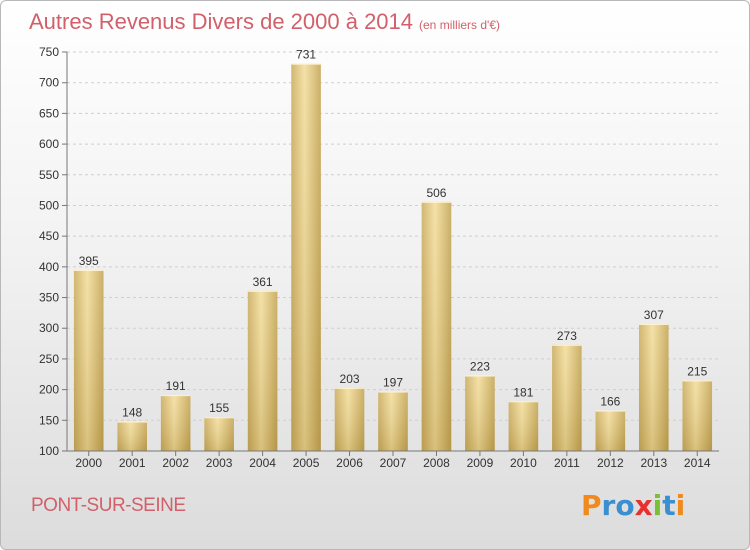 Image resolution: width=750 pixels, height=550 pixels. What do you see at coordinates (643, 505) in the screenshot?
I see `logo-letter: x` at bounding box center [643, 505].